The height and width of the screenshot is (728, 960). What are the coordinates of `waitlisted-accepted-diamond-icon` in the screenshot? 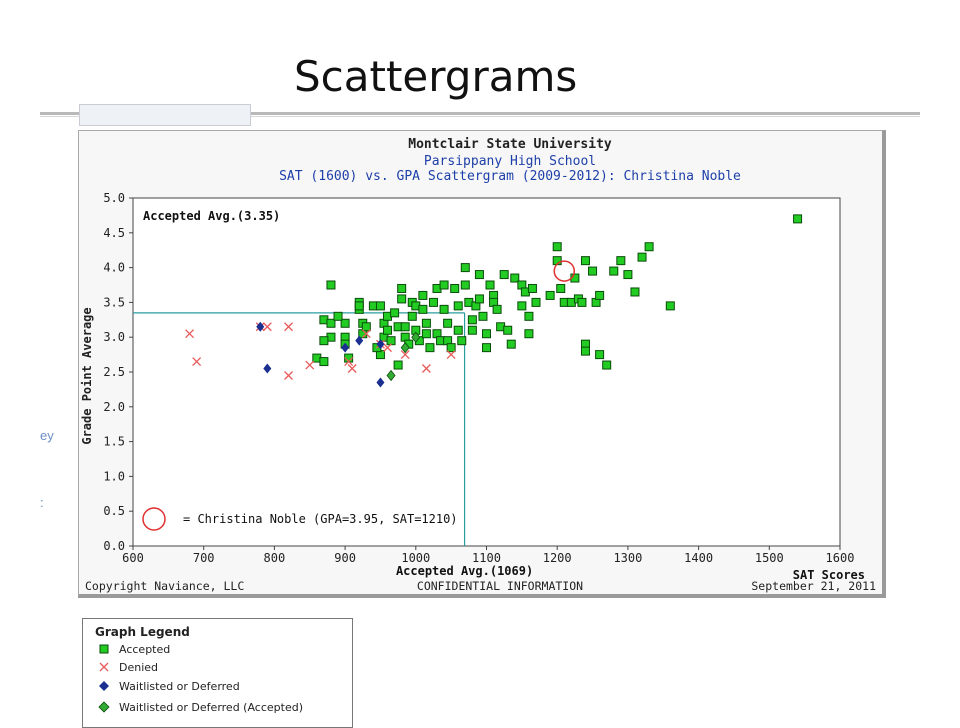 It's located at (104, 707).